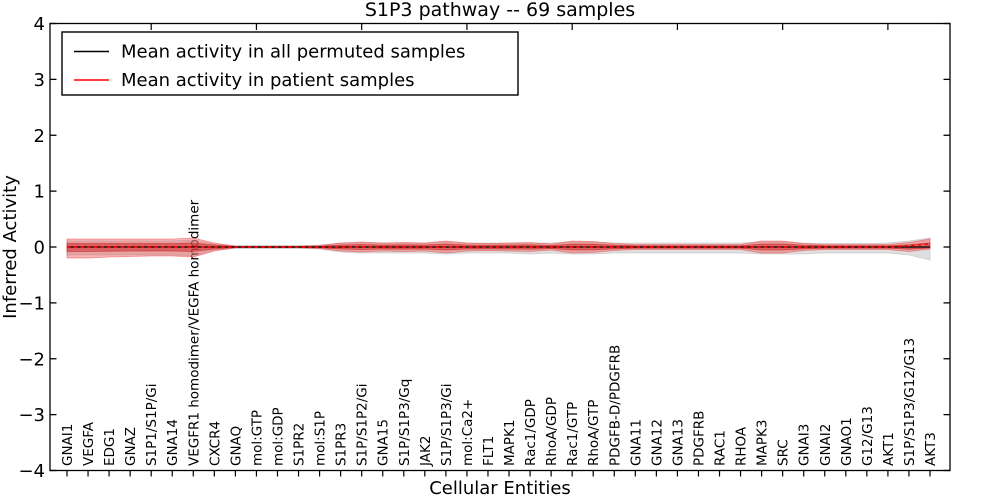 The height and width of the screenshot is (500, 1000). Describe the element at coordinates (215, 443) in the screenshot. I see `x-tick-label: CXCR4` at that location.